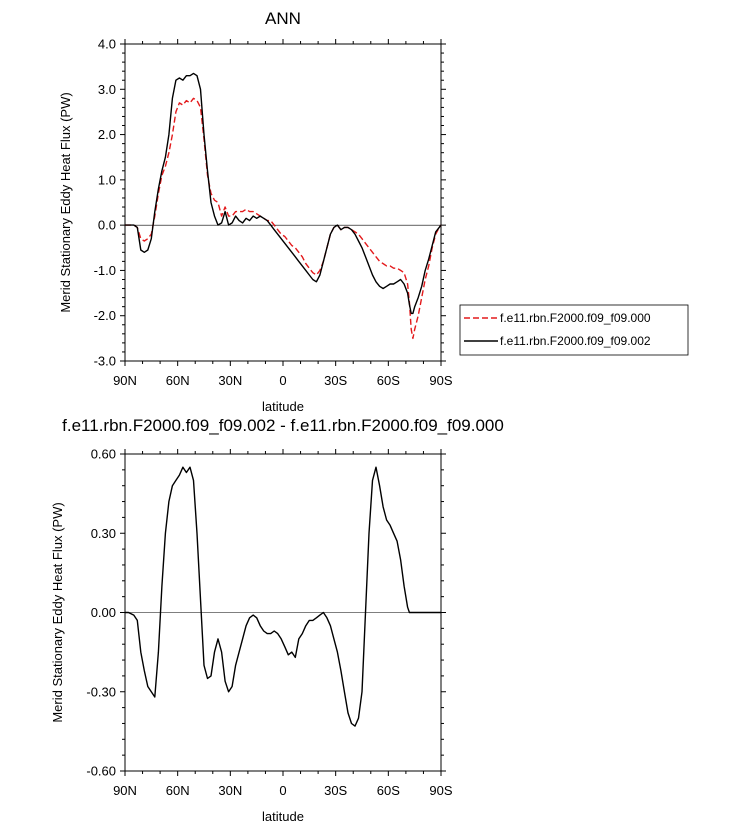  Describe the element at coordinates (101, 691) in the screenshot. I see `y-tick-label: -0.30` at that location.